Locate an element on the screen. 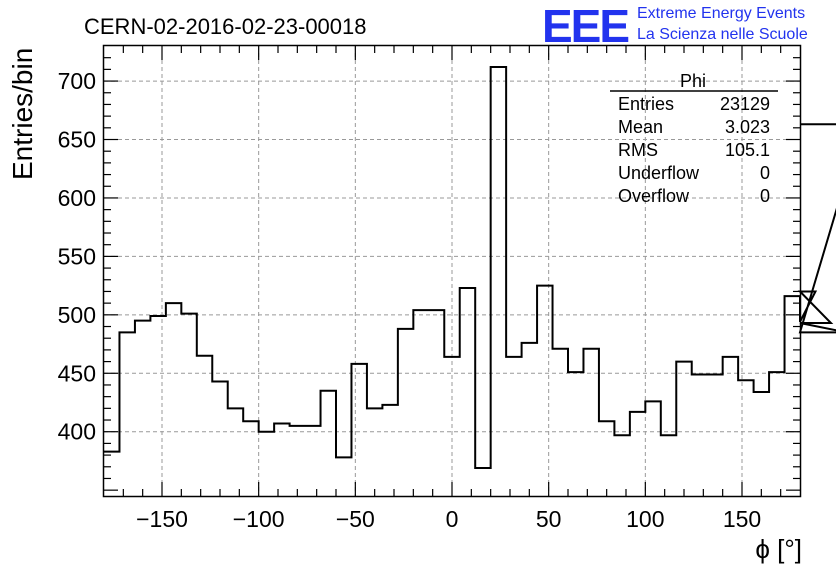 This screenshot has height=572, width=836. x-tick-label: 50 is located at coordinates (549, 519).